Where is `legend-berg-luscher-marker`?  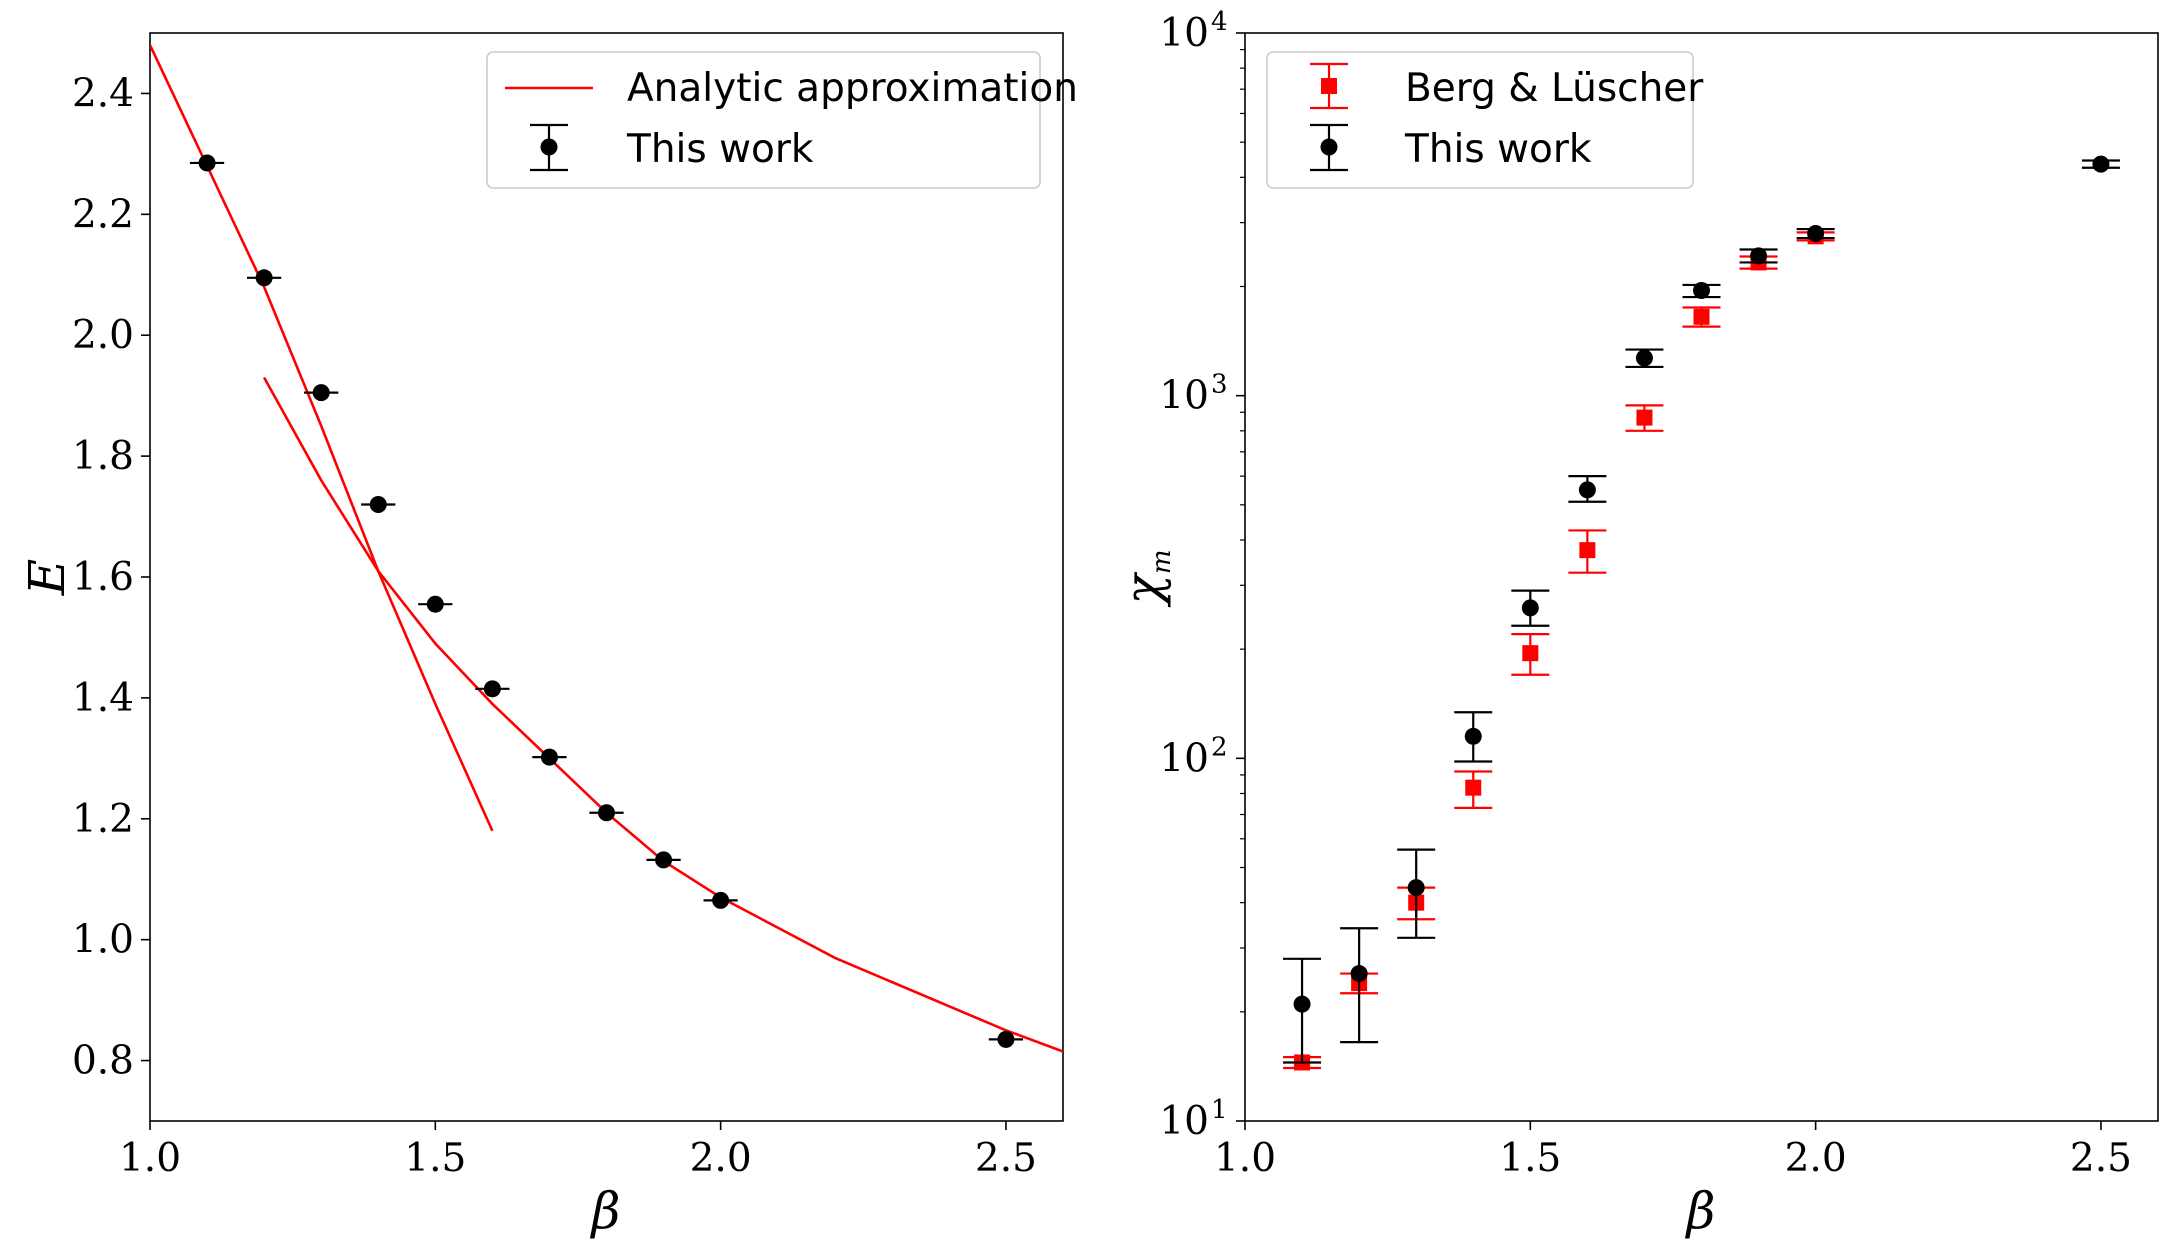
legend-berg-luscher-marker is located at coordinates (1329, 86).